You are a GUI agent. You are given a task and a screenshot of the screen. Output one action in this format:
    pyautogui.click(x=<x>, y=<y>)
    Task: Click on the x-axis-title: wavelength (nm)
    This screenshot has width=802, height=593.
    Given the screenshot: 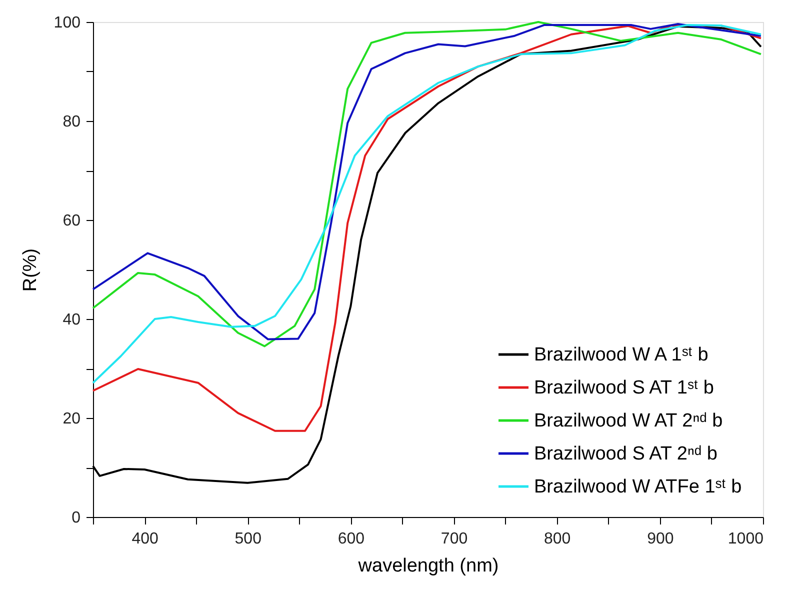 What is the action you would take?
    pyautogui.click(x=428, y=566)
    